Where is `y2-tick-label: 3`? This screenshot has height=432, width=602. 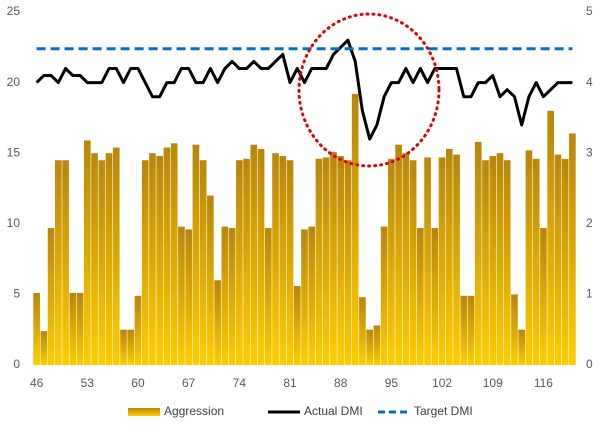
y2-tick-label: 3 is located at coordinates (589, 152).